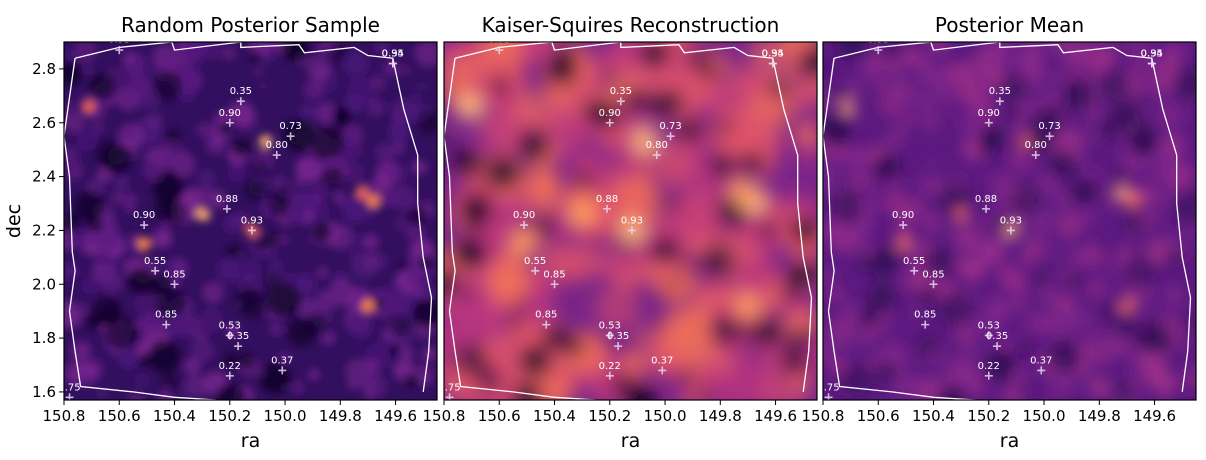 This screenshot has height=460, width=1206. Describe the element at coordinates (14, 221) in the screenshot. I see `y-axis-label: dec` at that location.